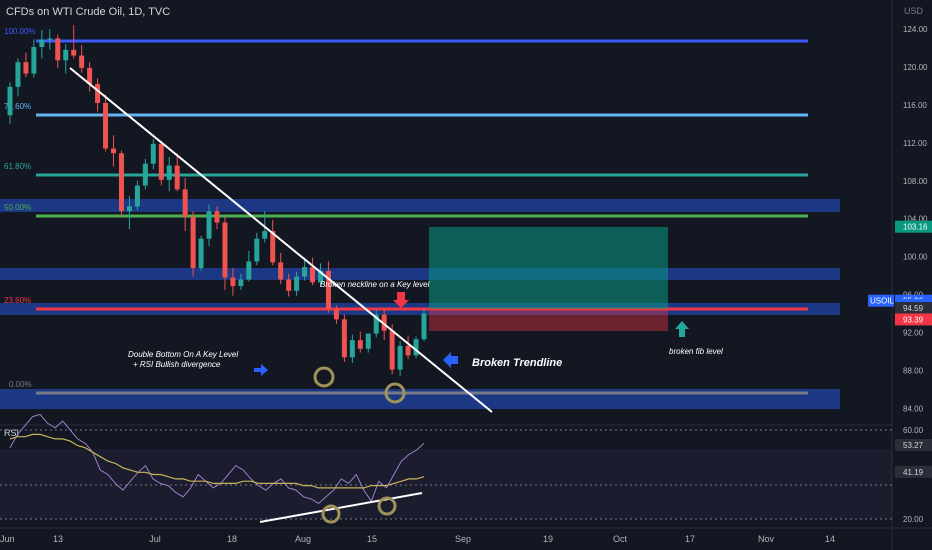  I want to click on rsi-badge-label: 41.19, so click(913, 472).